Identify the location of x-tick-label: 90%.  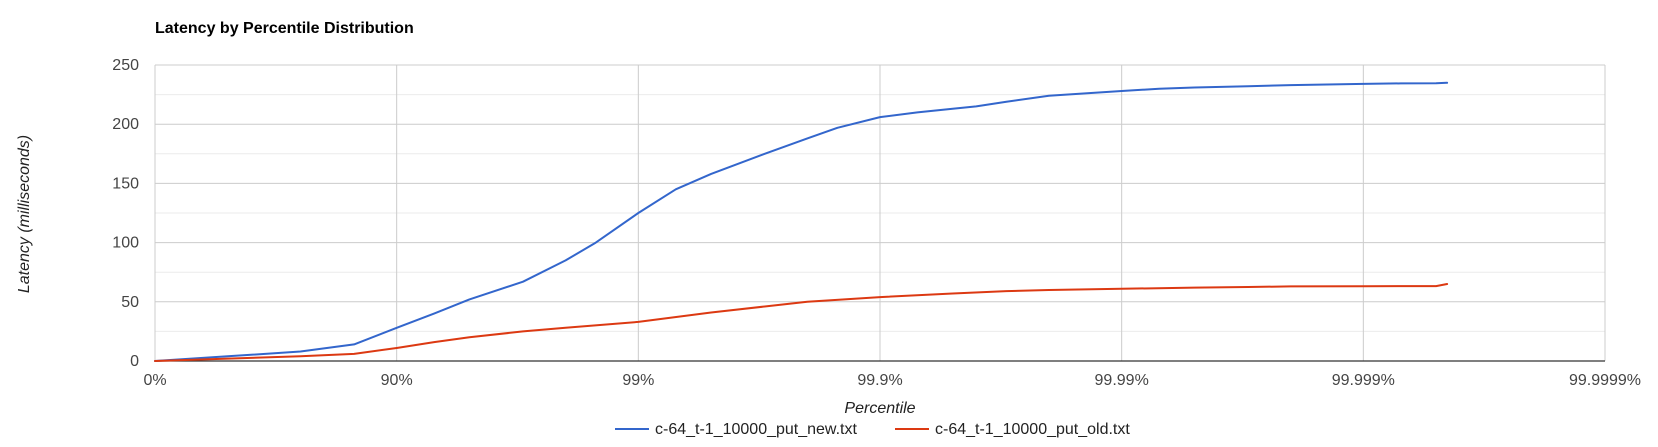
(397, 380).